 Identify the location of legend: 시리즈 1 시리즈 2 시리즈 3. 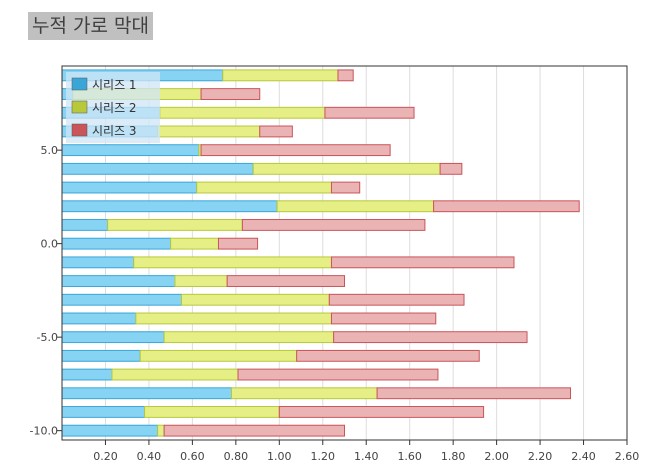
(113, 107).